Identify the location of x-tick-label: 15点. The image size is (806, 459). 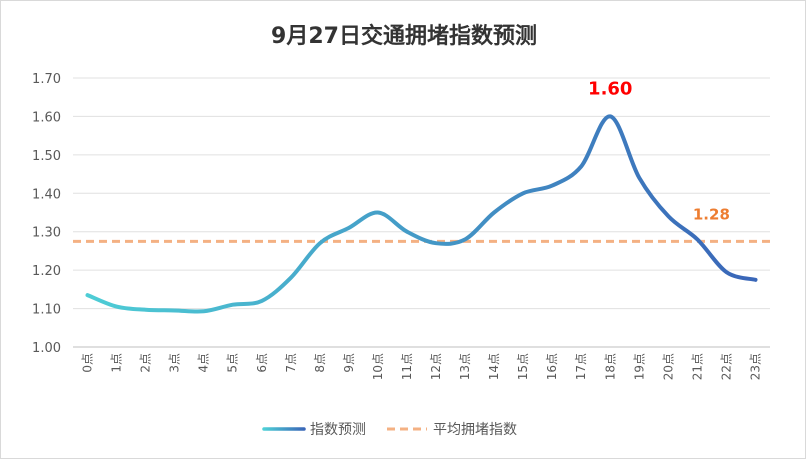
(523, 366).